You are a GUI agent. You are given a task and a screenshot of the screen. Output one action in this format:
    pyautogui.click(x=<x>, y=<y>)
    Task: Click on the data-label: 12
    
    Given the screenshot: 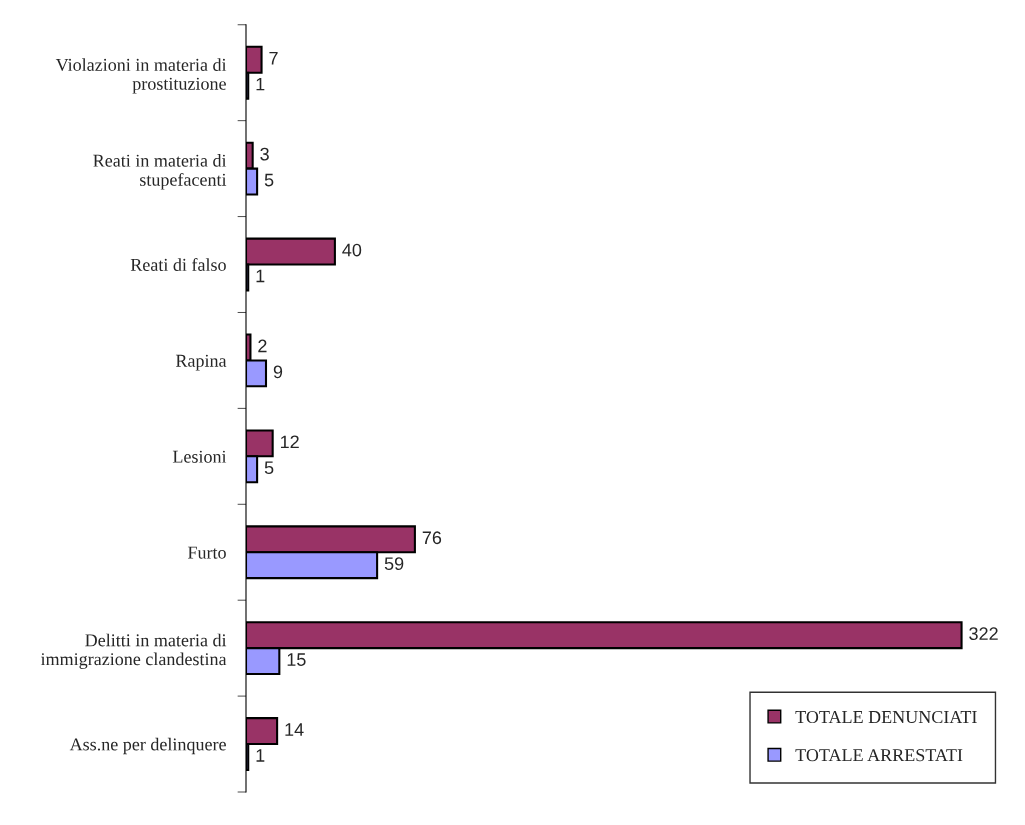 What is the action you would take?
    pyautogui.click(x=289, y=442)
    